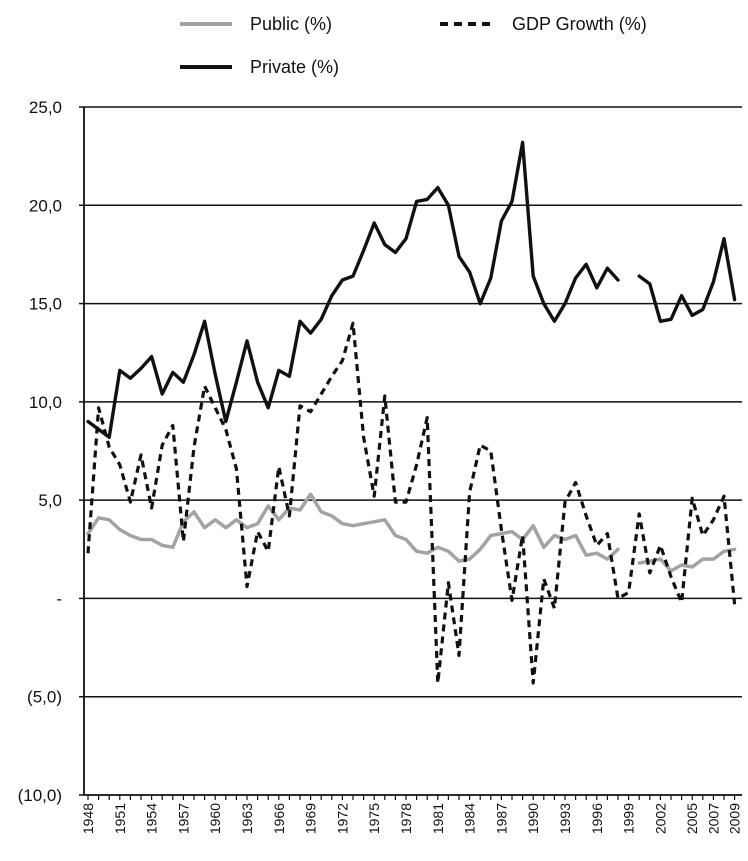  What do you see at coordinates (565, 818) in the screenshot?
I see `x-tick-label: 1993` at bounding box center [565, 818].